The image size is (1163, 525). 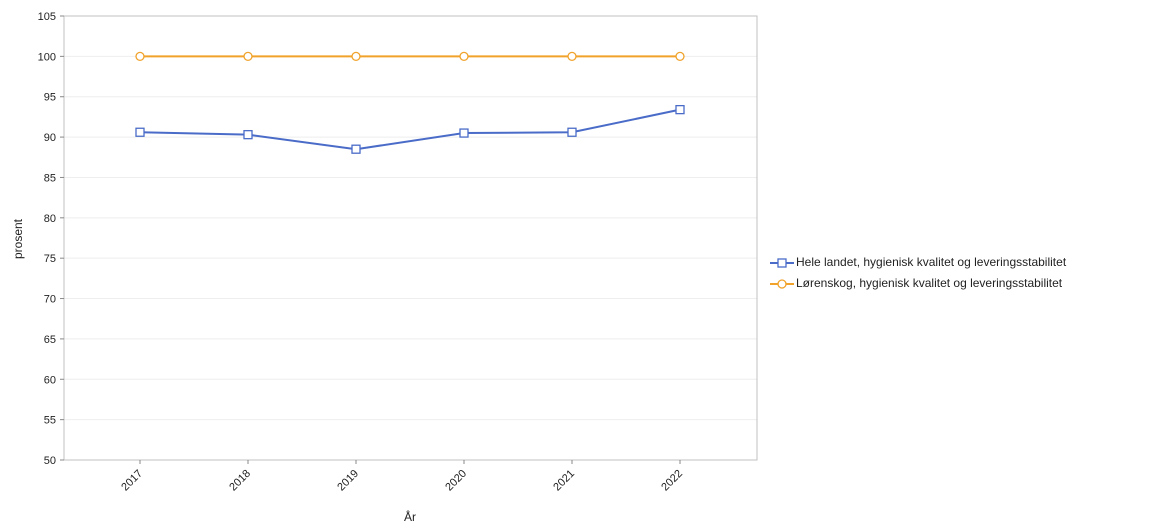 What do you see at coordinates (50, 259) in the screenshot?
I see `y-tick-label: 75` at bounding box center [50, 259].